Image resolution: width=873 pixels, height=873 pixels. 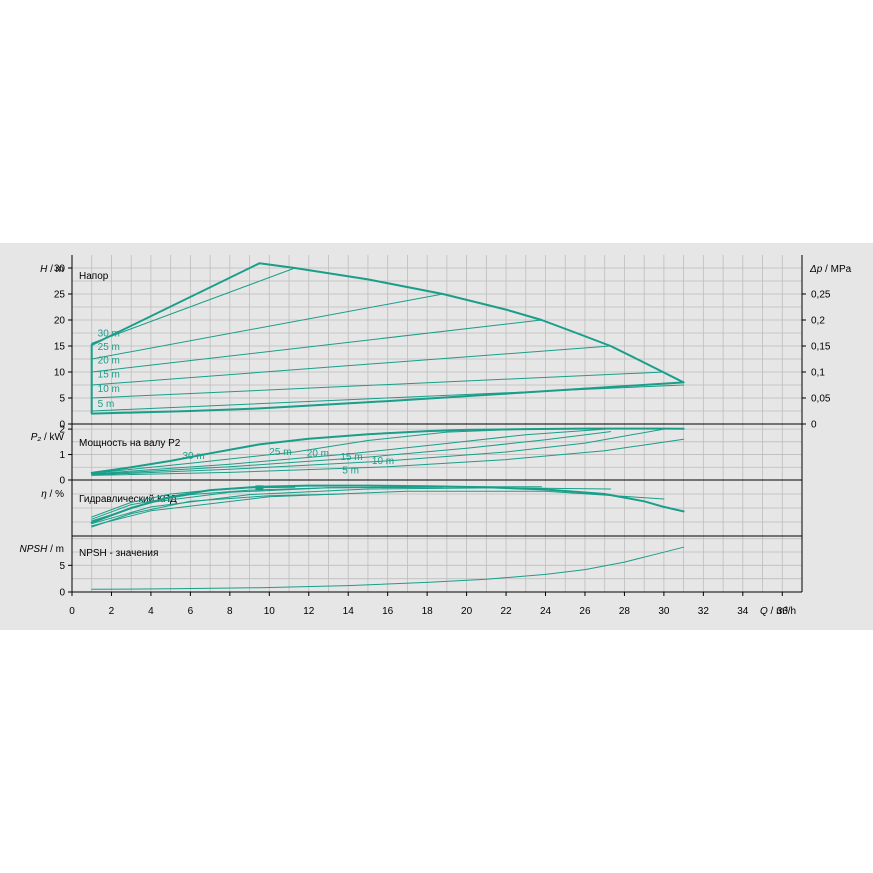 I want to click on x-tick-label: 34, so click(x=743, y=611).